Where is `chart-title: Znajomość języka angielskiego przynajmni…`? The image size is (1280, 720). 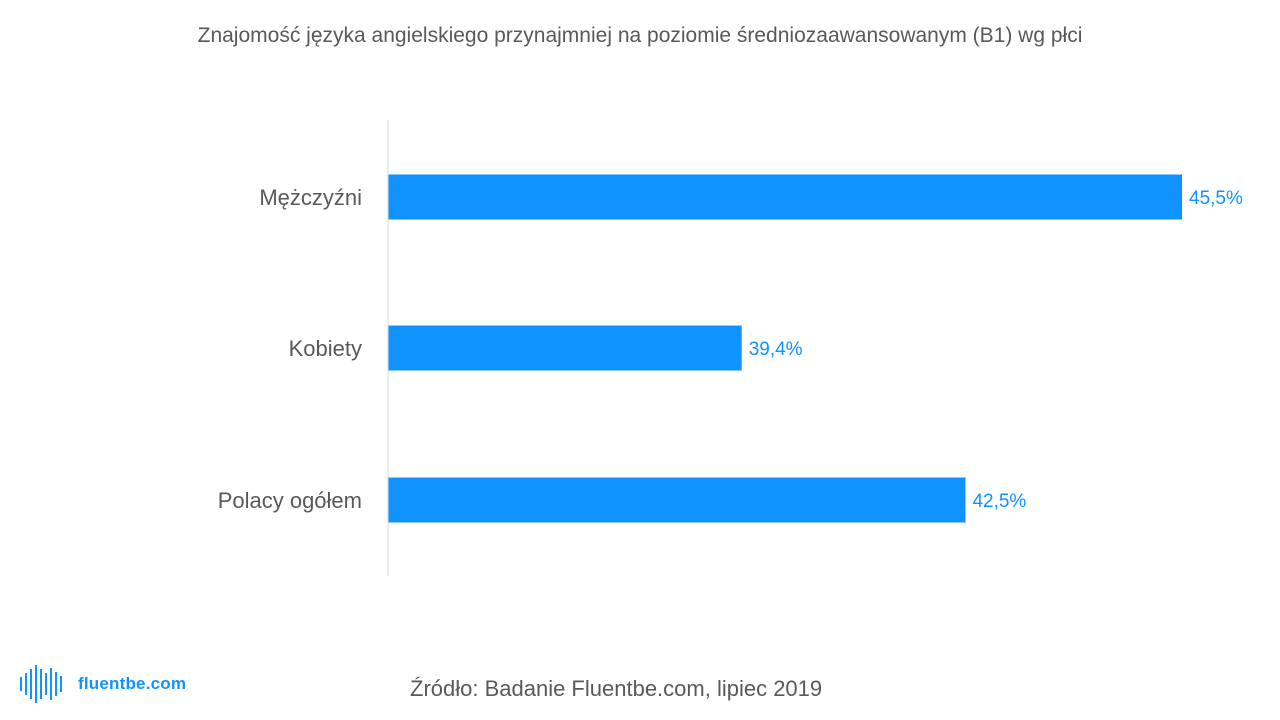 chart-title: Znajomość języka angielskiego przynajmni… is located at coordinates (640, 35).